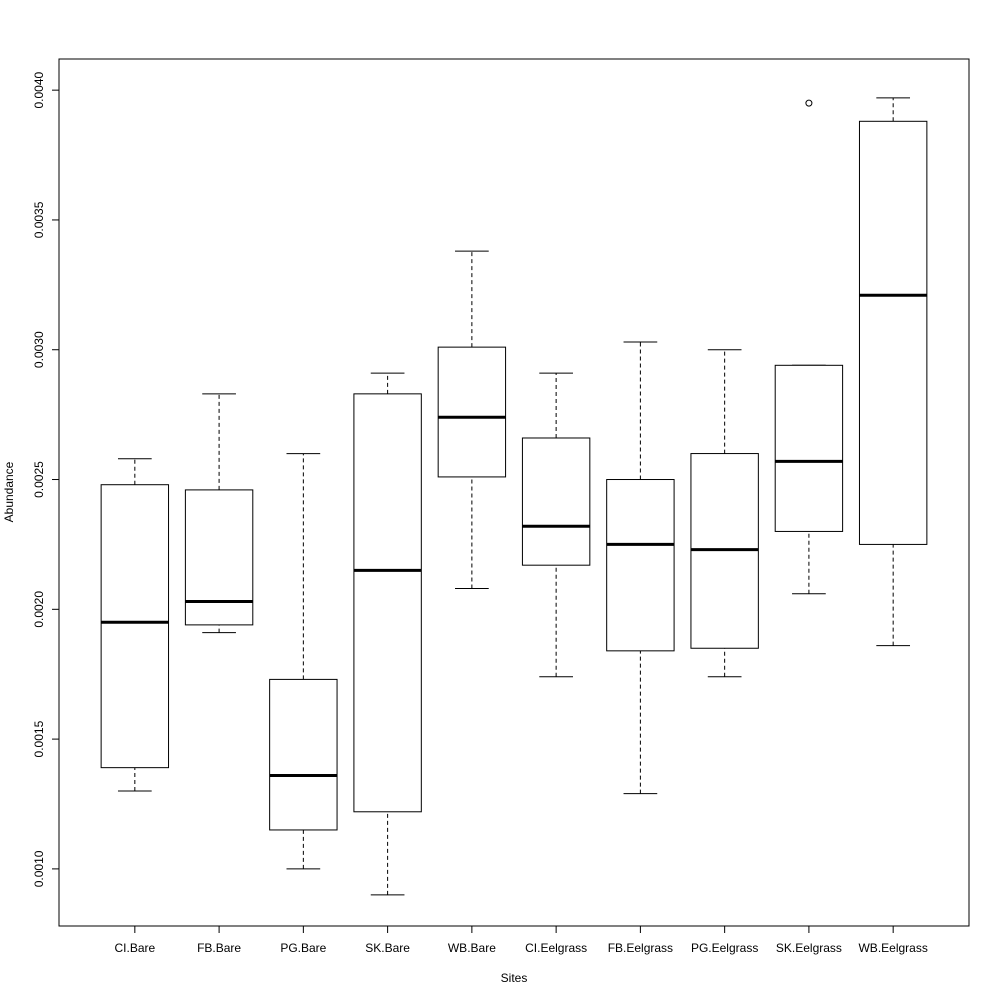 This screenshot has width=1000, height=1000. I want to click on y-tick-label: 0.0020, so click(39, 609).